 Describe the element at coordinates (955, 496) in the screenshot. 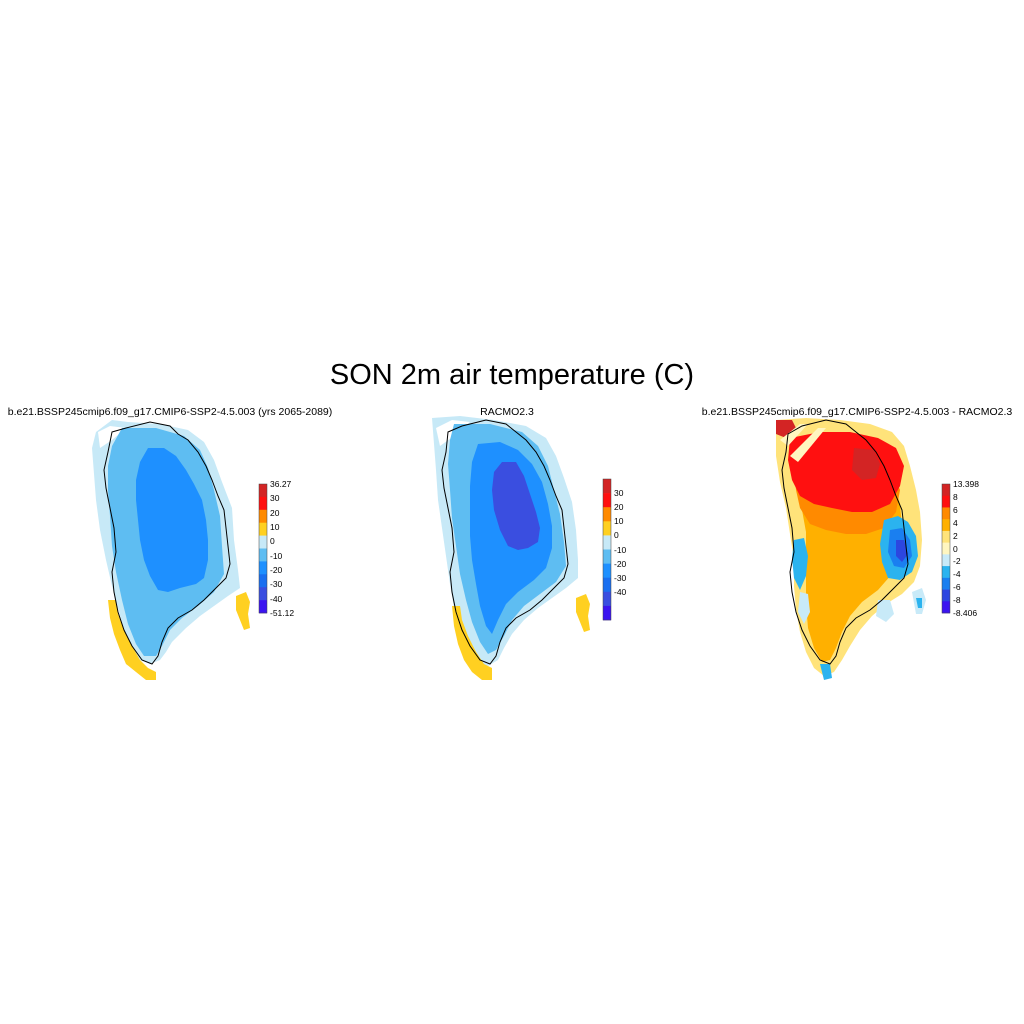

I see `colorbar-tick-label: 8` at that location.